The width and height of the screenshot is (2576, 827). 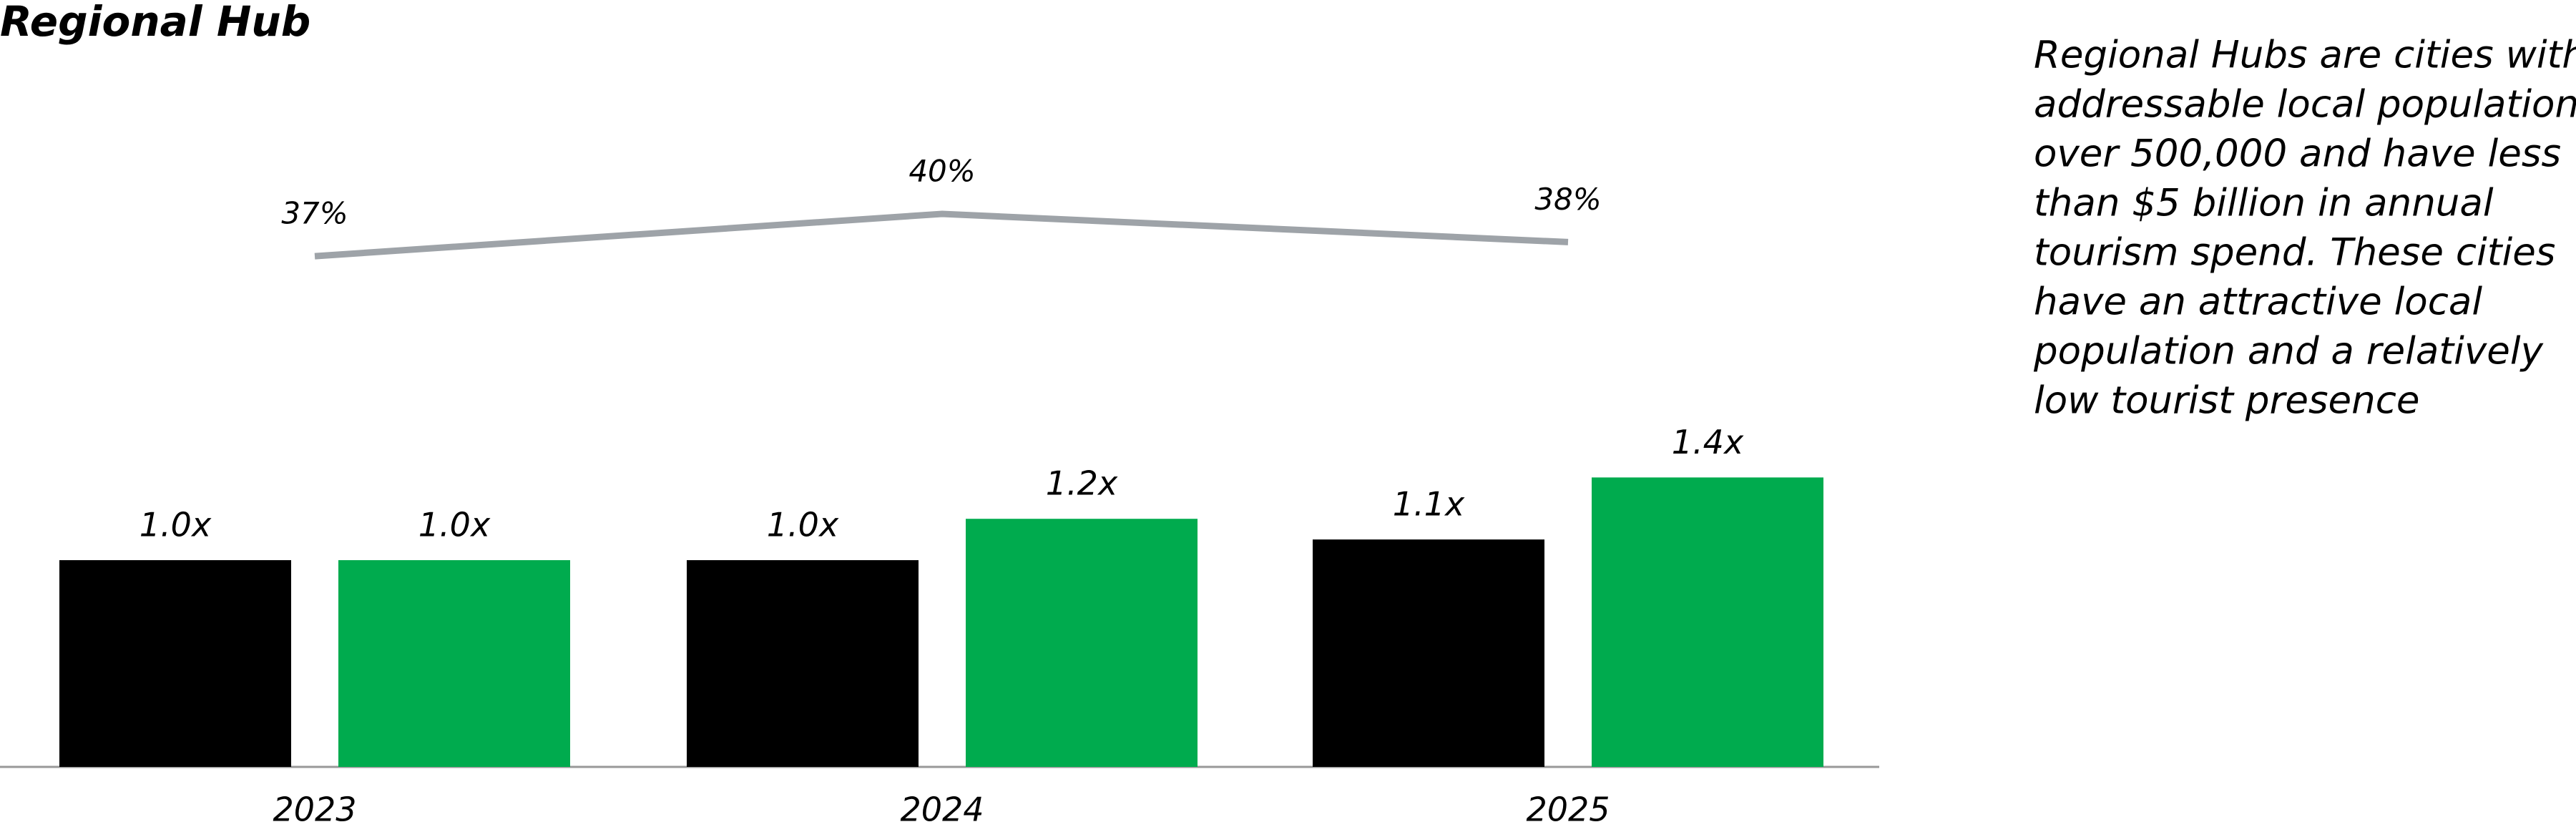 What do you see at coordinates (2294, 253) in the screenshot?
I see `annotation-line: tourism spend. These cities` at bounding box center [2294, 253].